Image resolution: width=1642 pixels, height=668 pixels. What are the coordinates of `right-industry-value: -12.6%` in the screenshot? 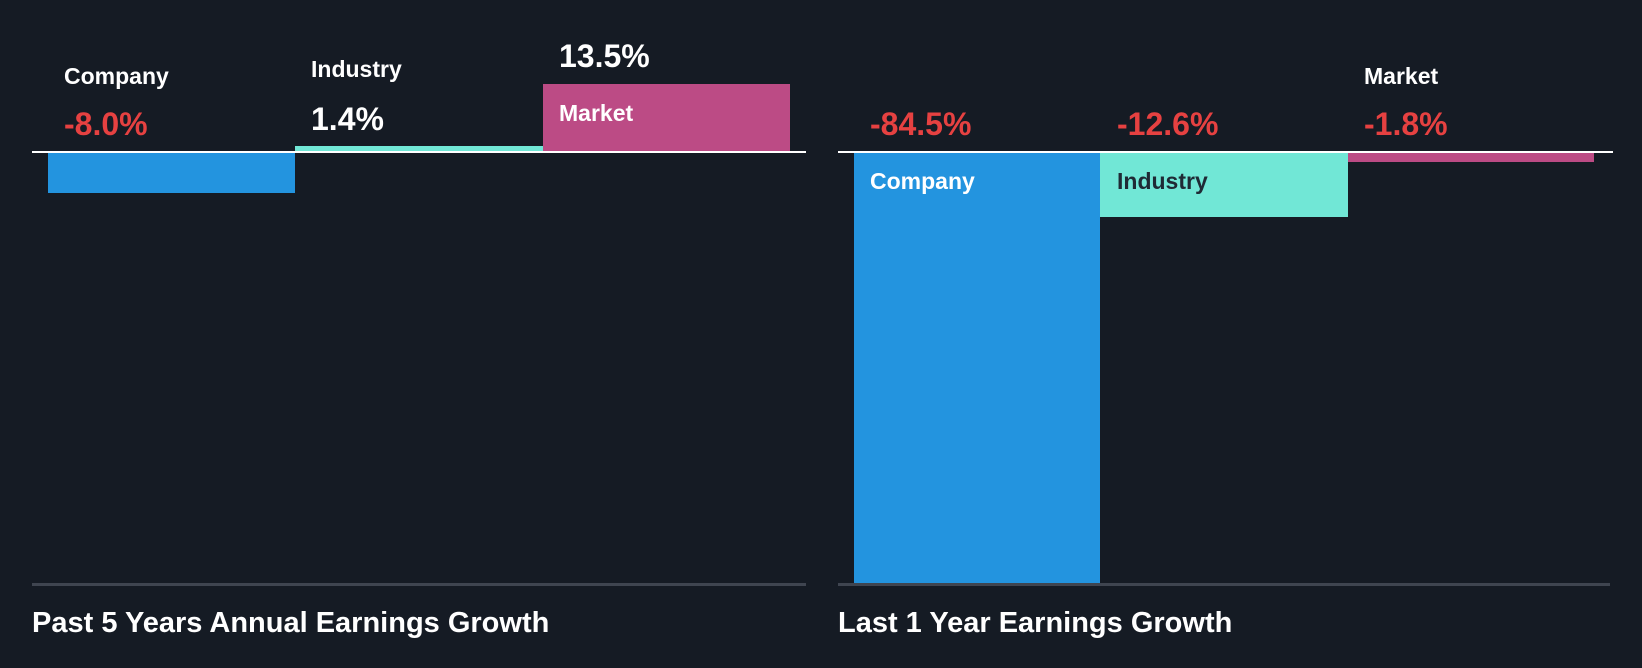 It's located at (1168, 124).